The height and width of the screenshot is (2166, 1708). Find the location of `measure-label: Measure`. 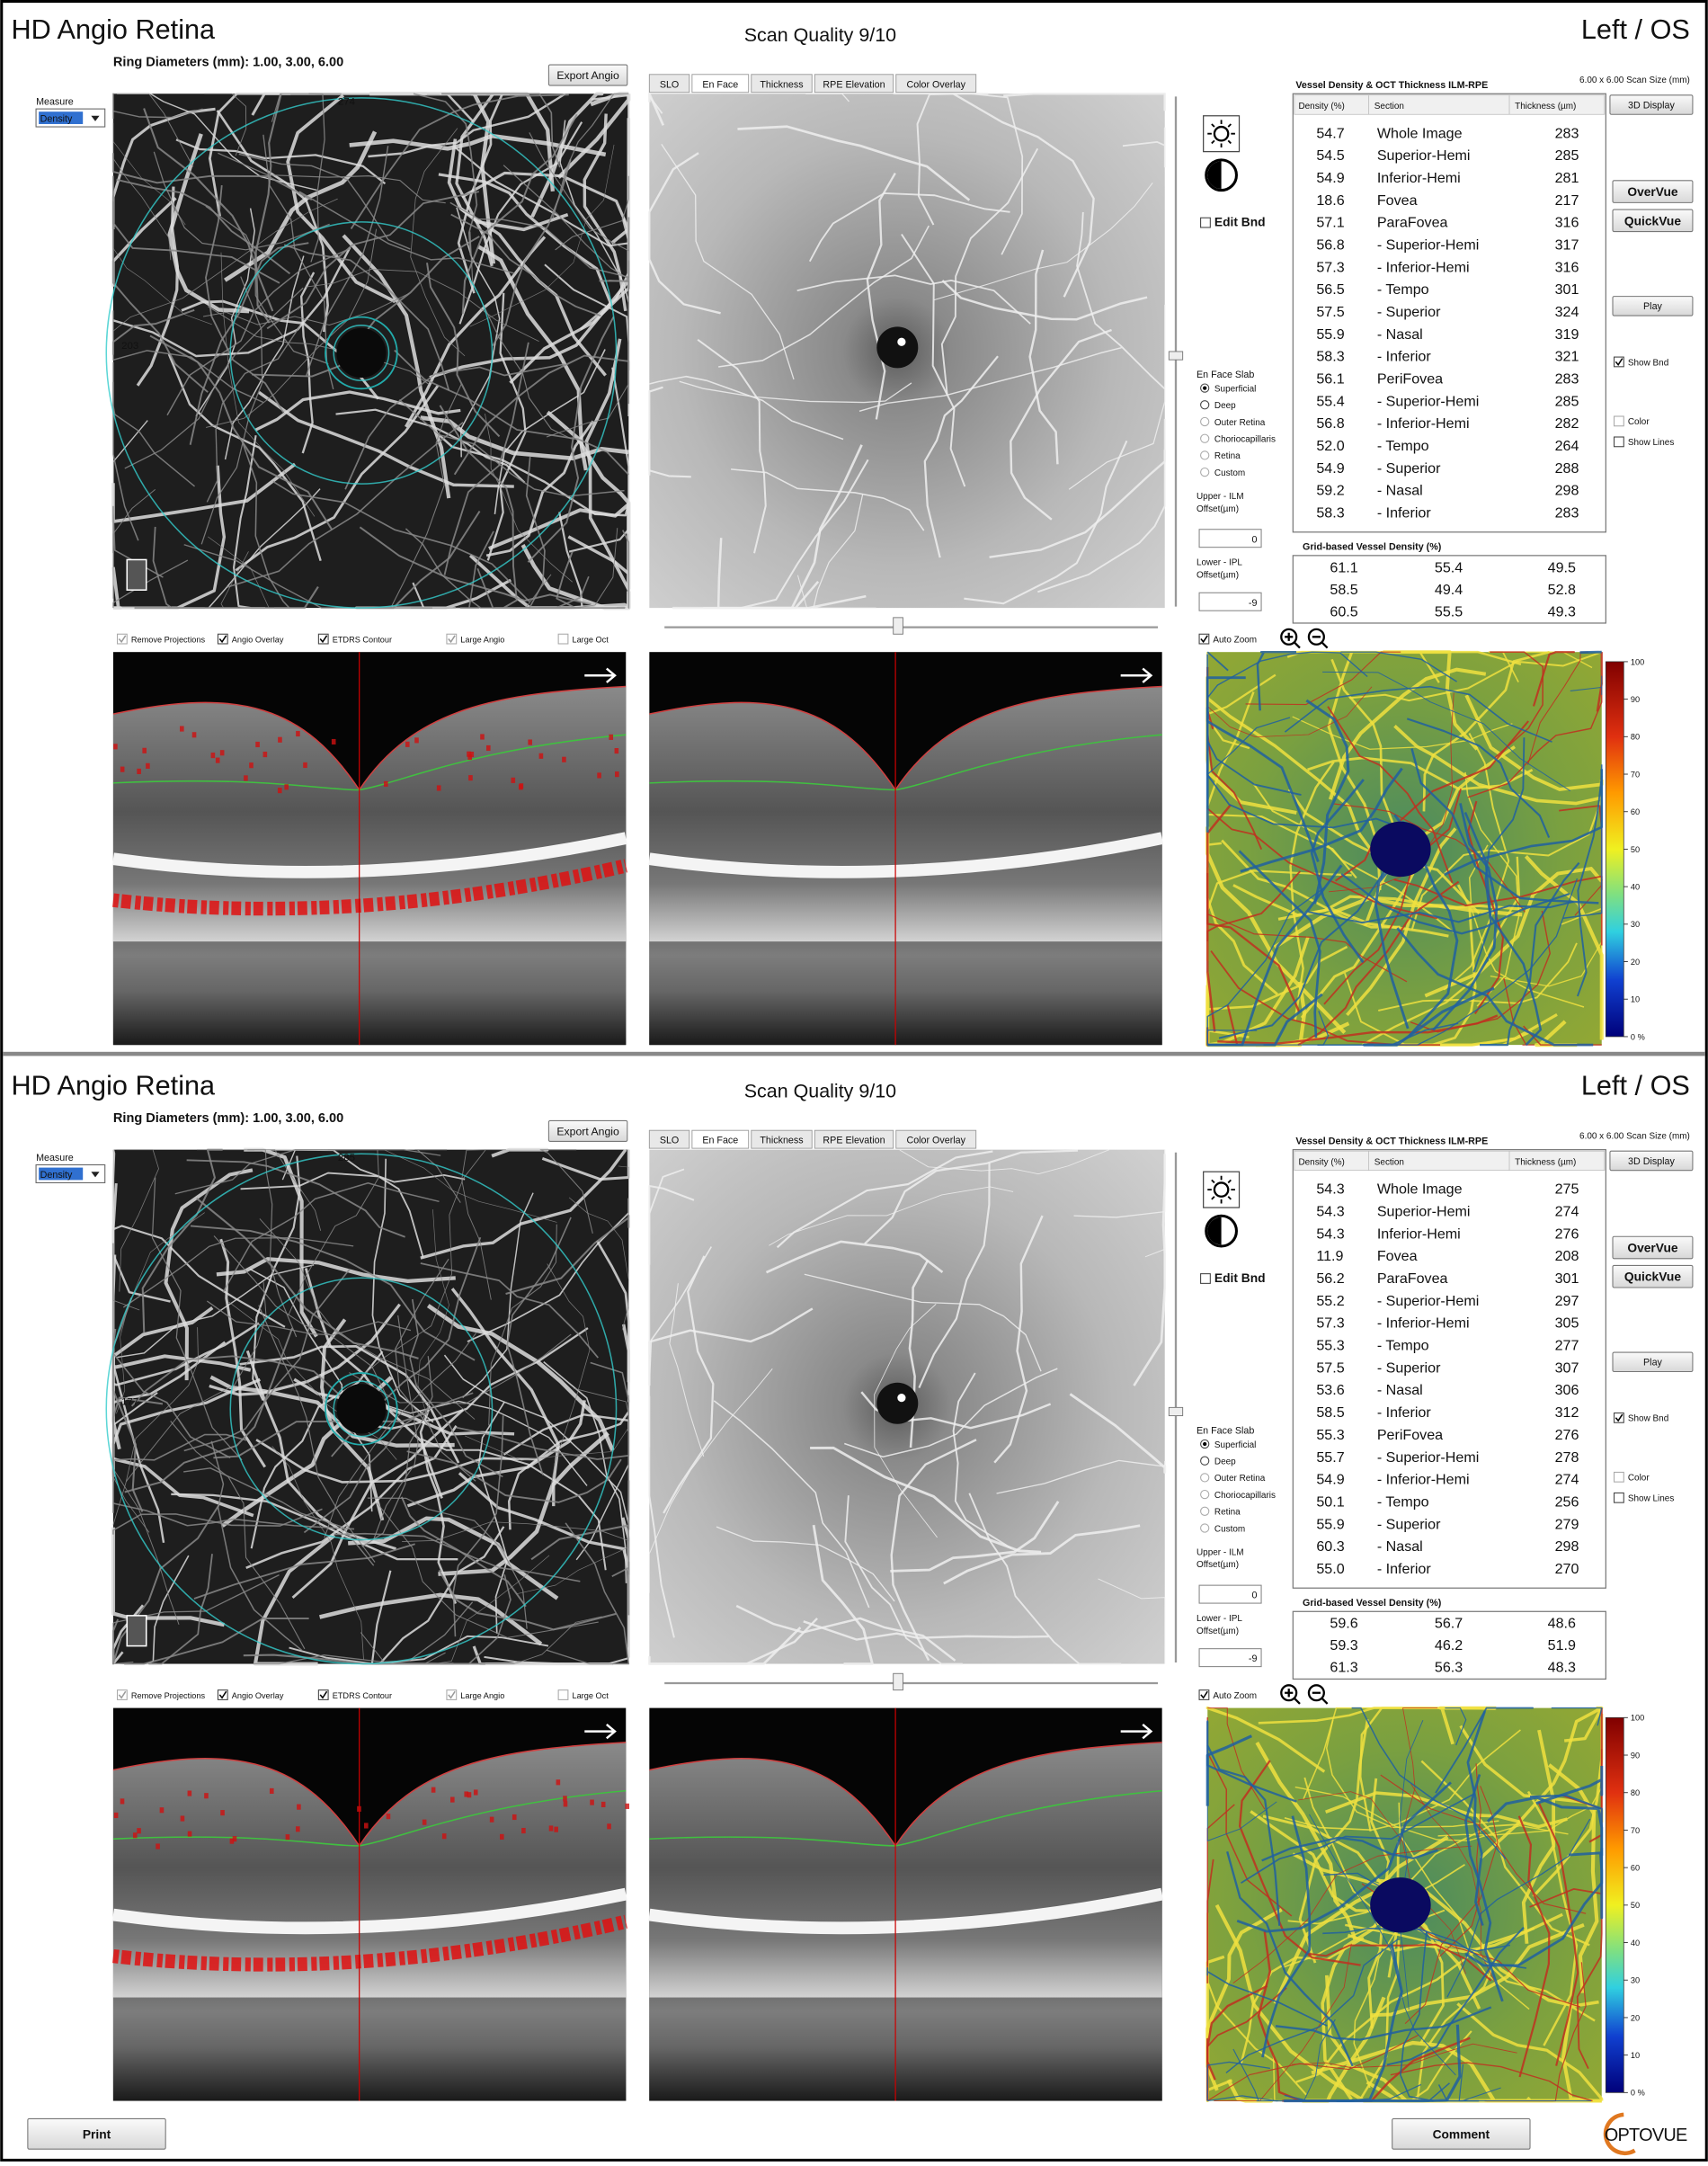

measure-label: Measure is located at coordinates (55, 102).